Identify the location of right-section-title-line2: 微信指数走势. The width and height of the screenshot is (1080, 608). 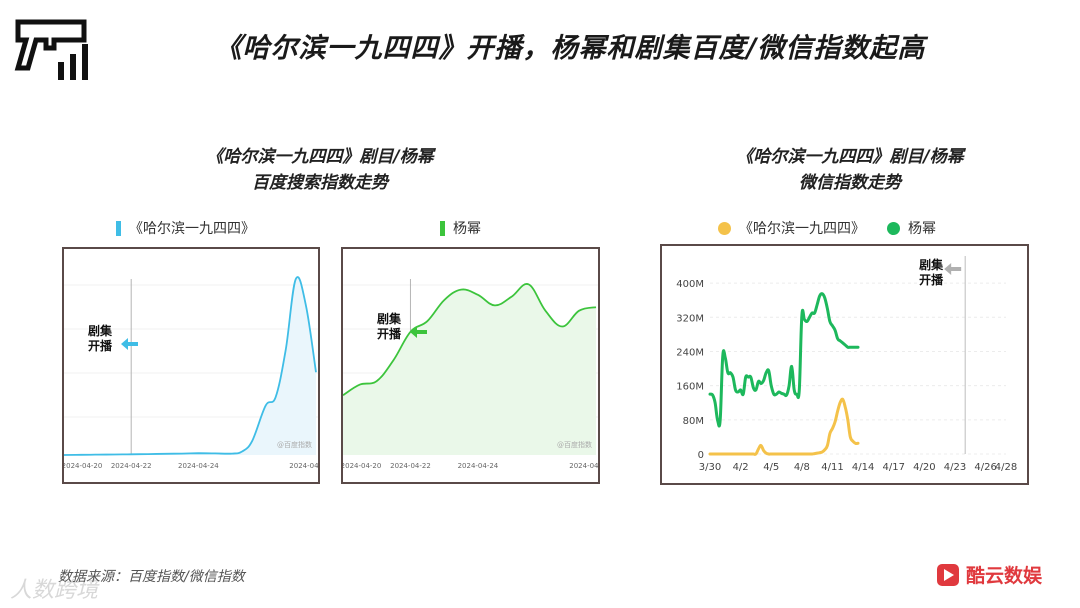
(850, 183).